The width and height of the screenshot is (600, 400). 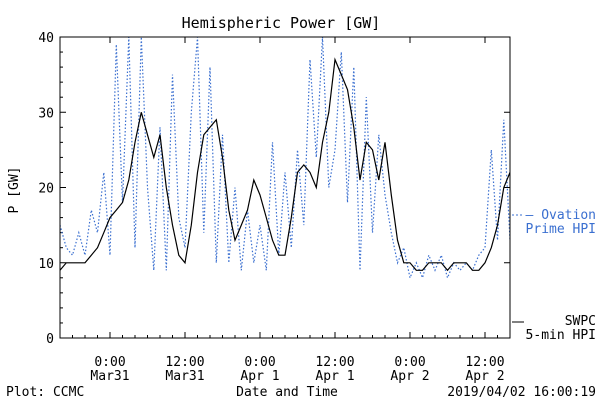 What do you see at coordinates (561, 335) in the screenshot?
I see `legend-swpc-label-2: 5-min HPI` at bounding box center [561, 335].